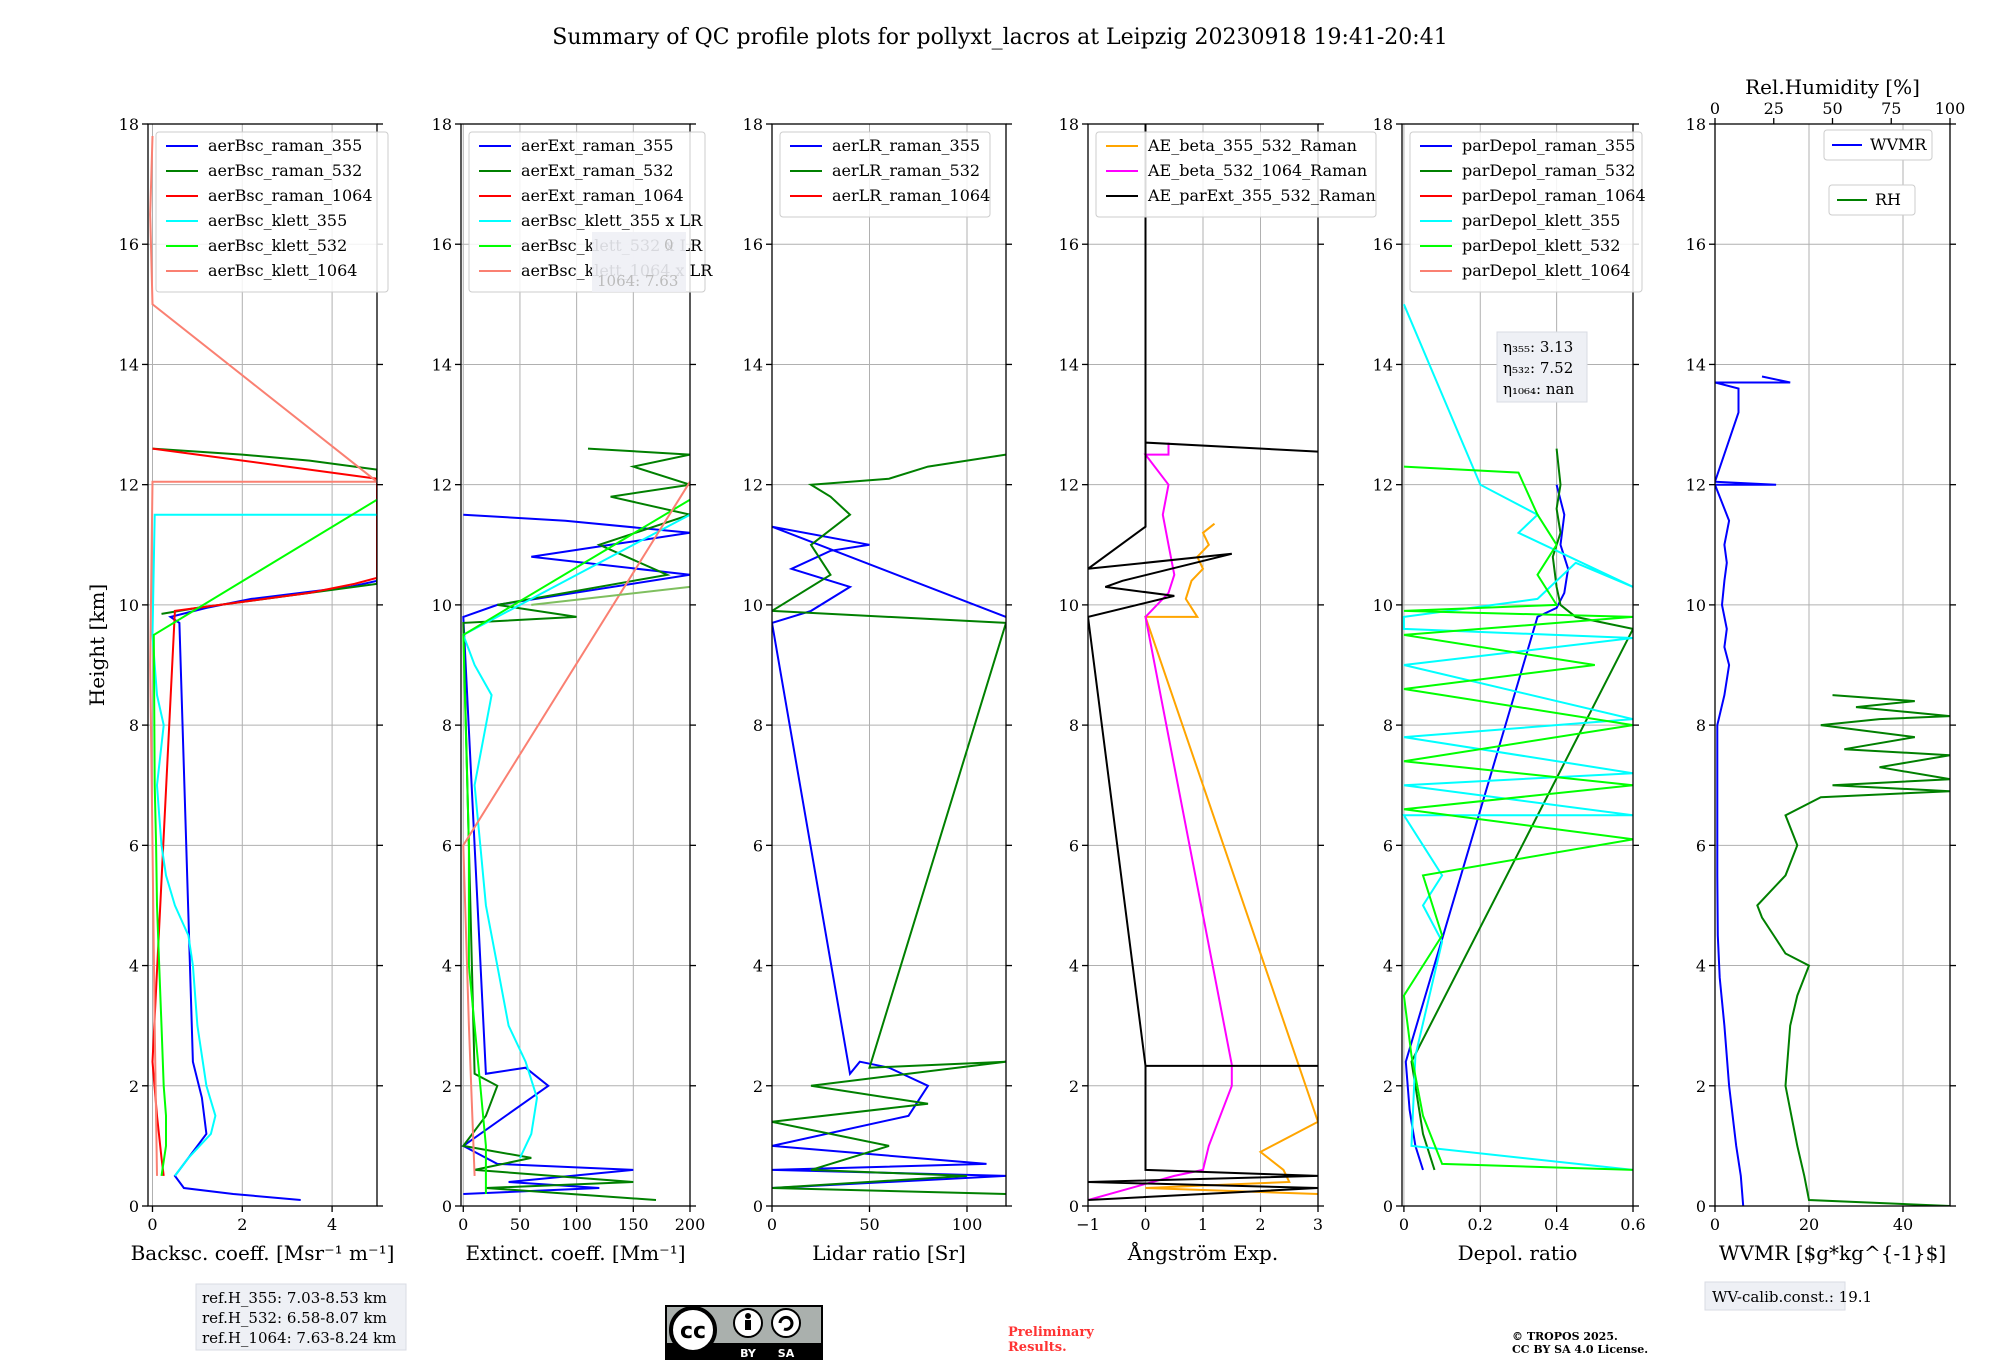 The image size is (2000, 1360). What do you see at coordinates (610, 595) in the screenshot?
I see `series-line-unnamed` at bounding box center [610, 595].